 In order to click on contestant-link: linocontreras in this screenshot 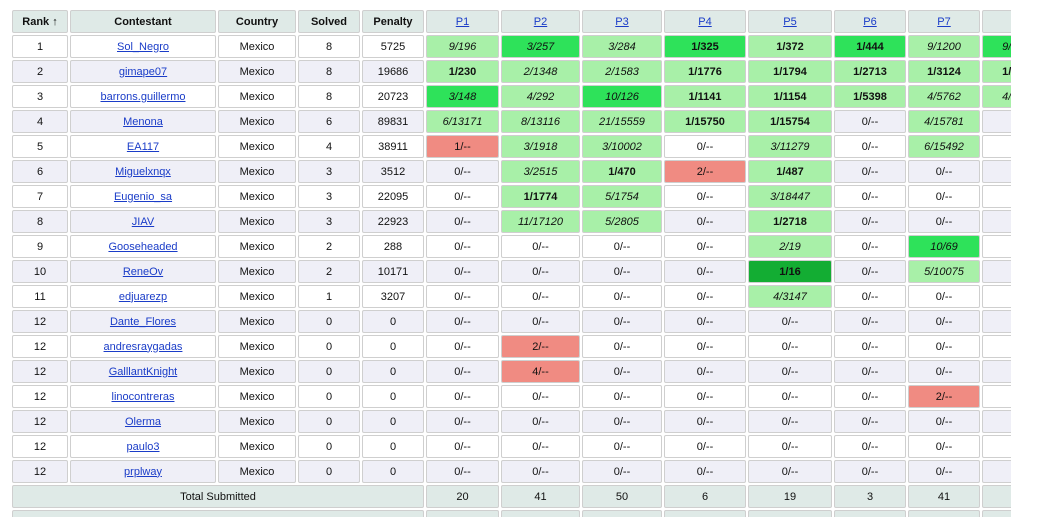, I will do `click(143, 396)`.